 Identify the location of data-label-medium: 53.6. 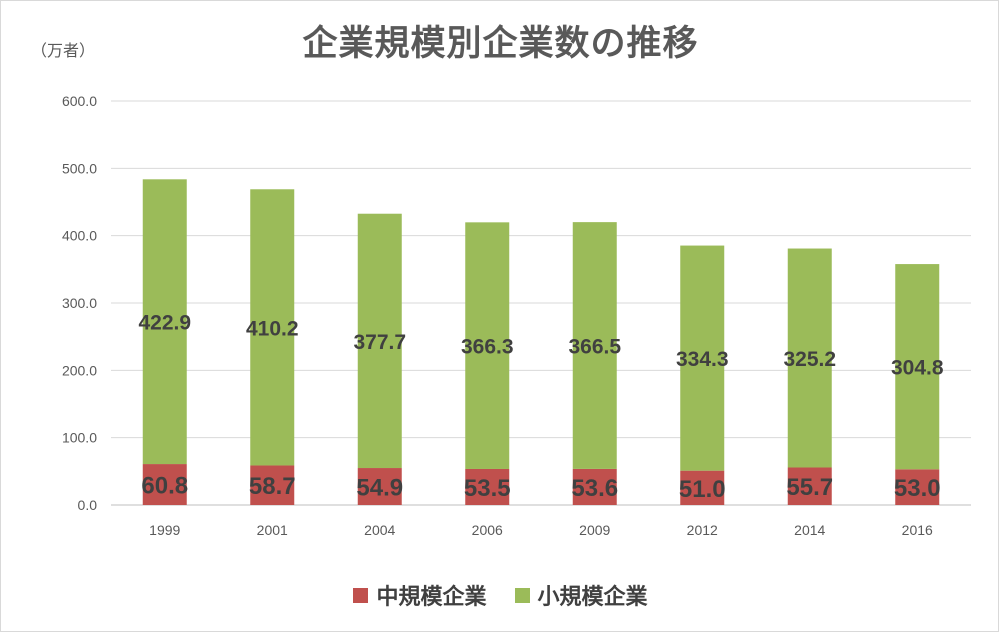
(594, 488).